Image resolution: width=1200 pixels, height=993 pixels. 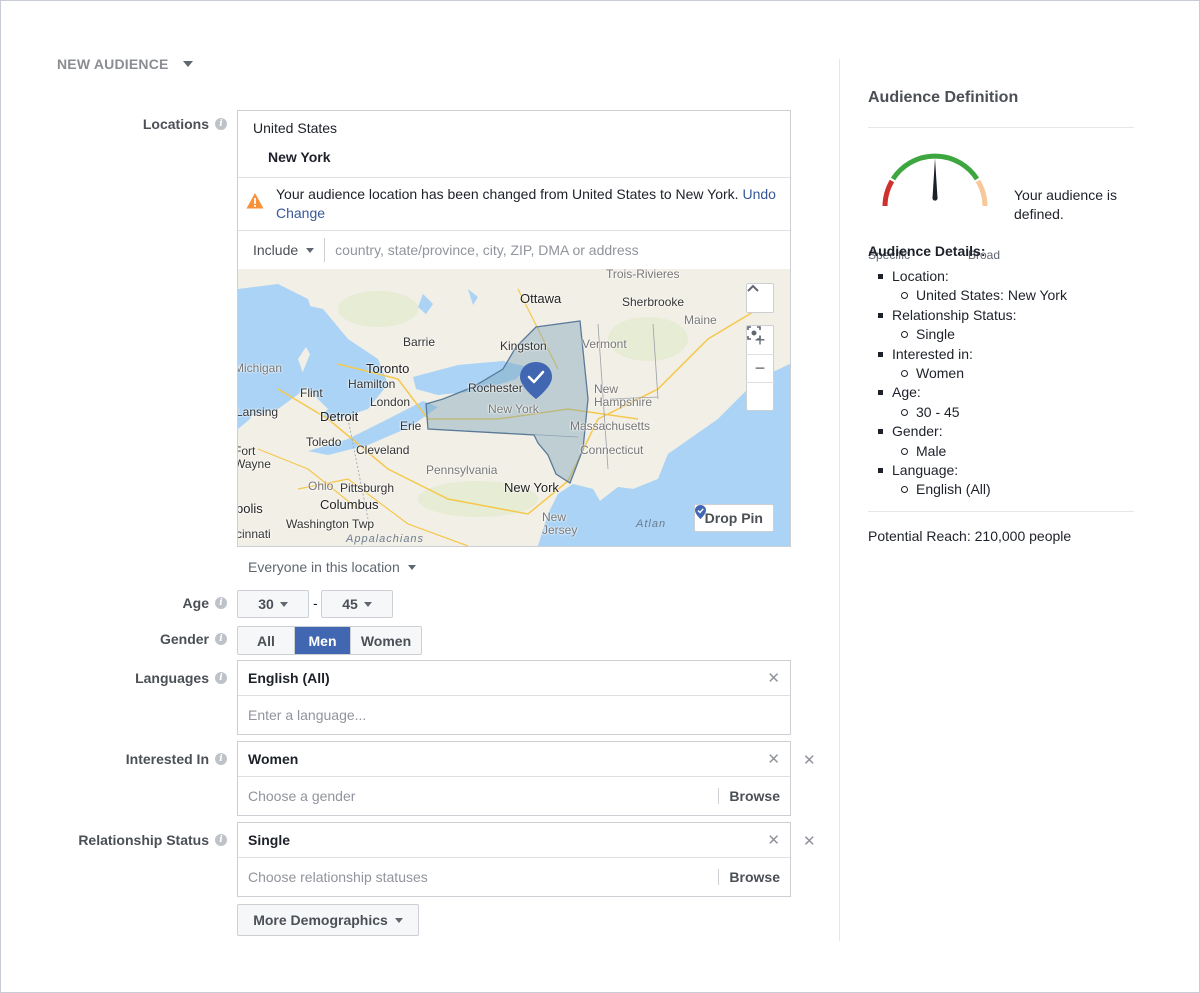 I want to click on map-label: Toledo, so click(x=324, y=442).